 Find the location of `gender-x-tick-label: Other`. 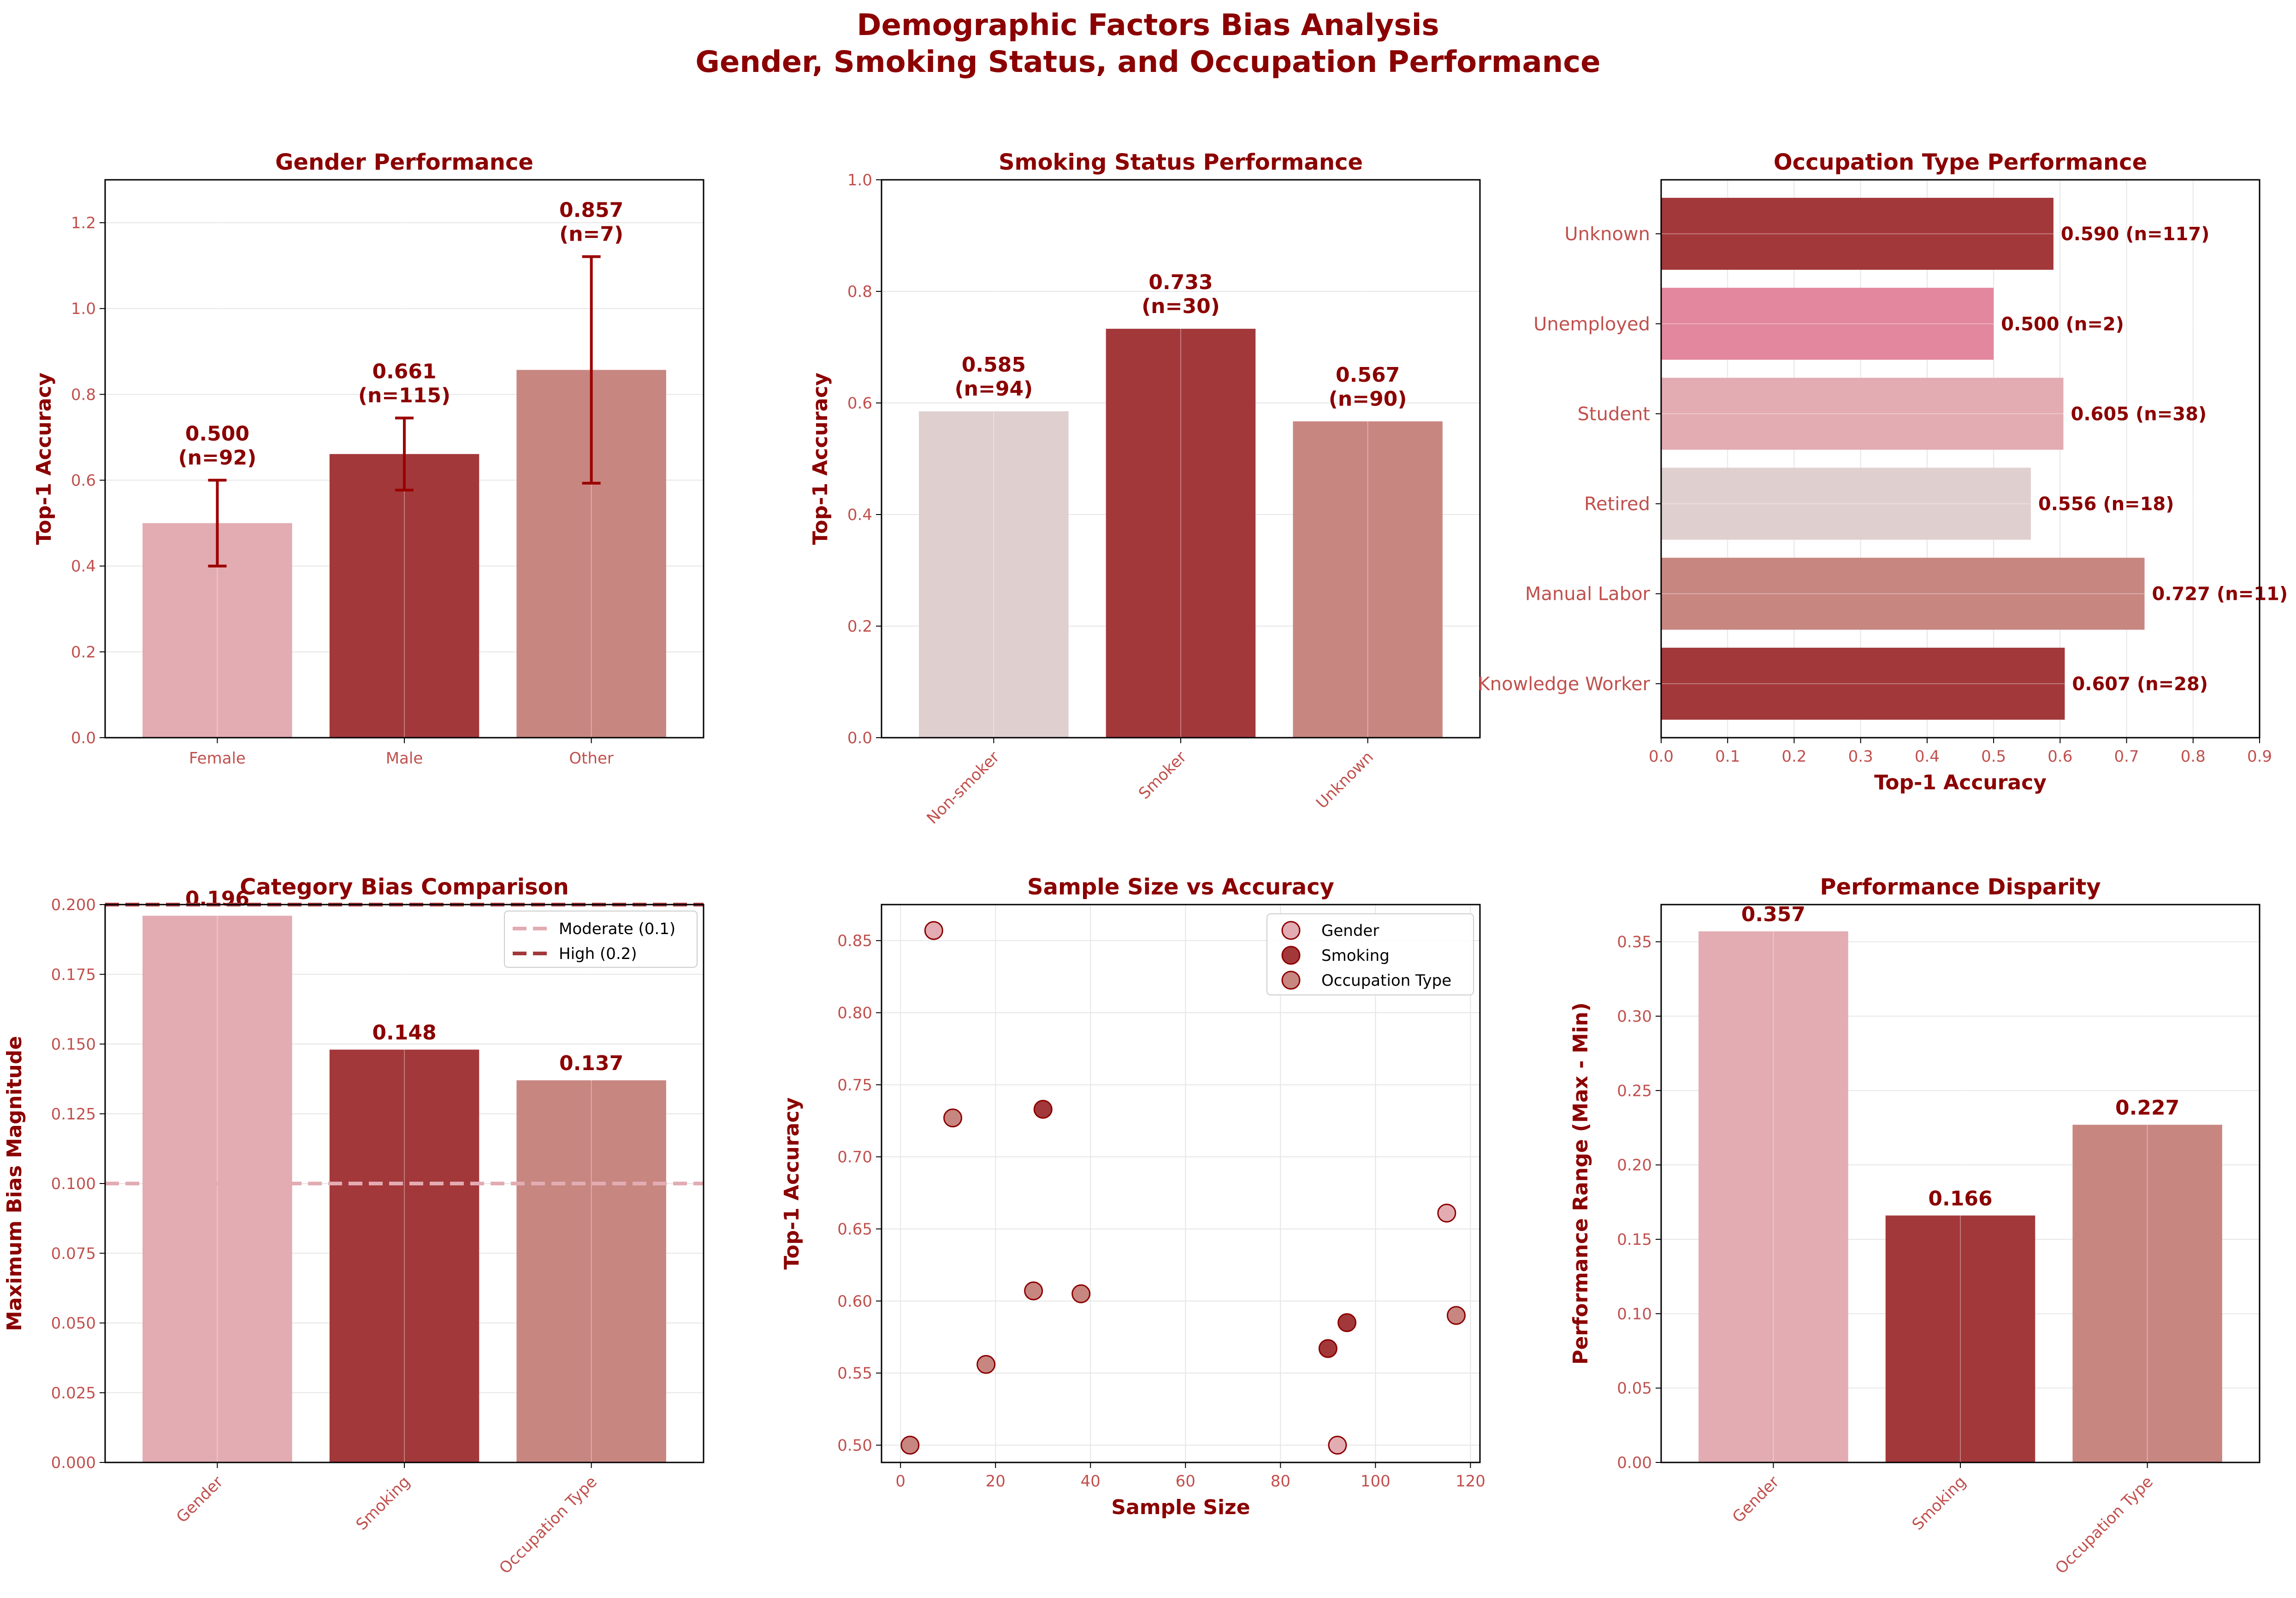

gender-x-tick-label: Other is located at coordinates (591, 758).